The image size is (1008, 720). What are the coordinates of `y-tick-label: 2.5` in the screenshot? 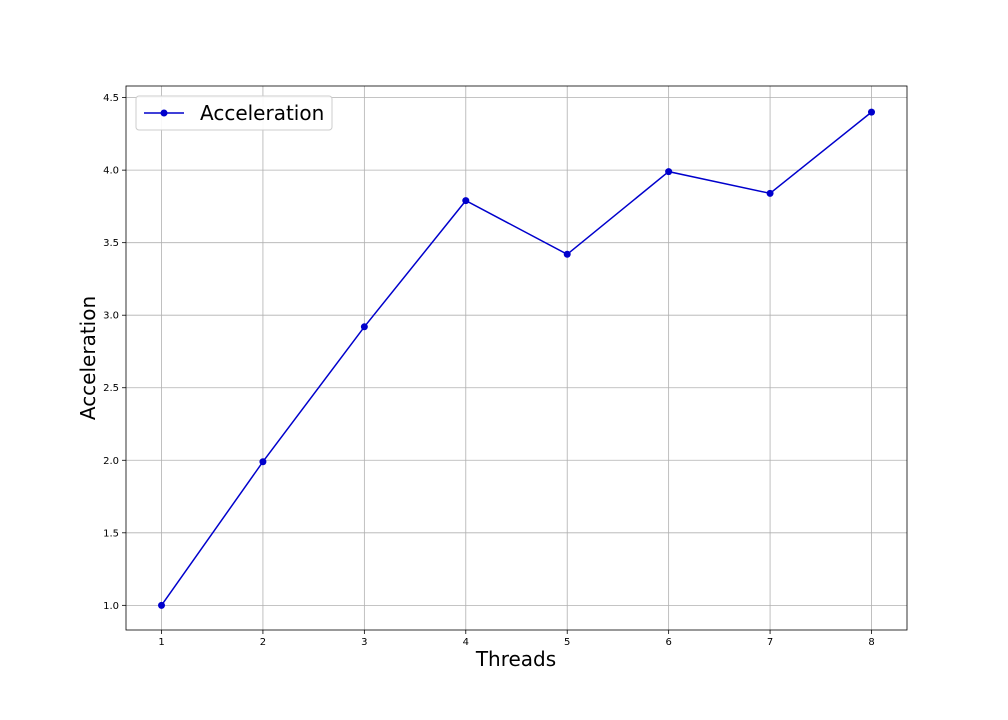 It's located at (111, 388).